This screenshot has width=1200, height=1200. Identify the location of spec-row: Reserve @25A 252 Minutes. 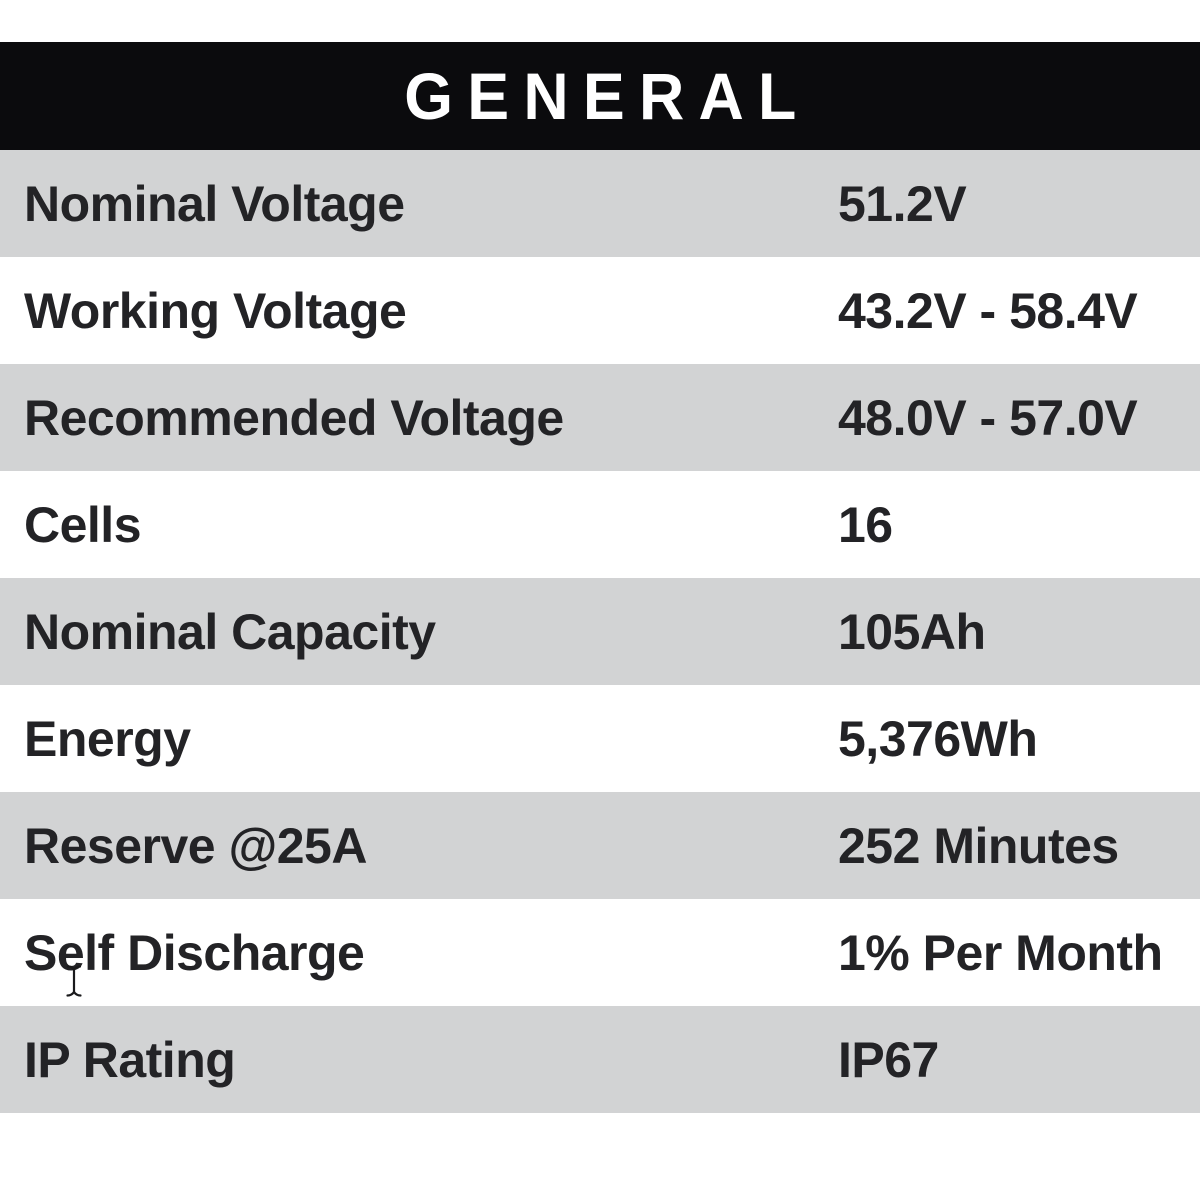
(600, 845).